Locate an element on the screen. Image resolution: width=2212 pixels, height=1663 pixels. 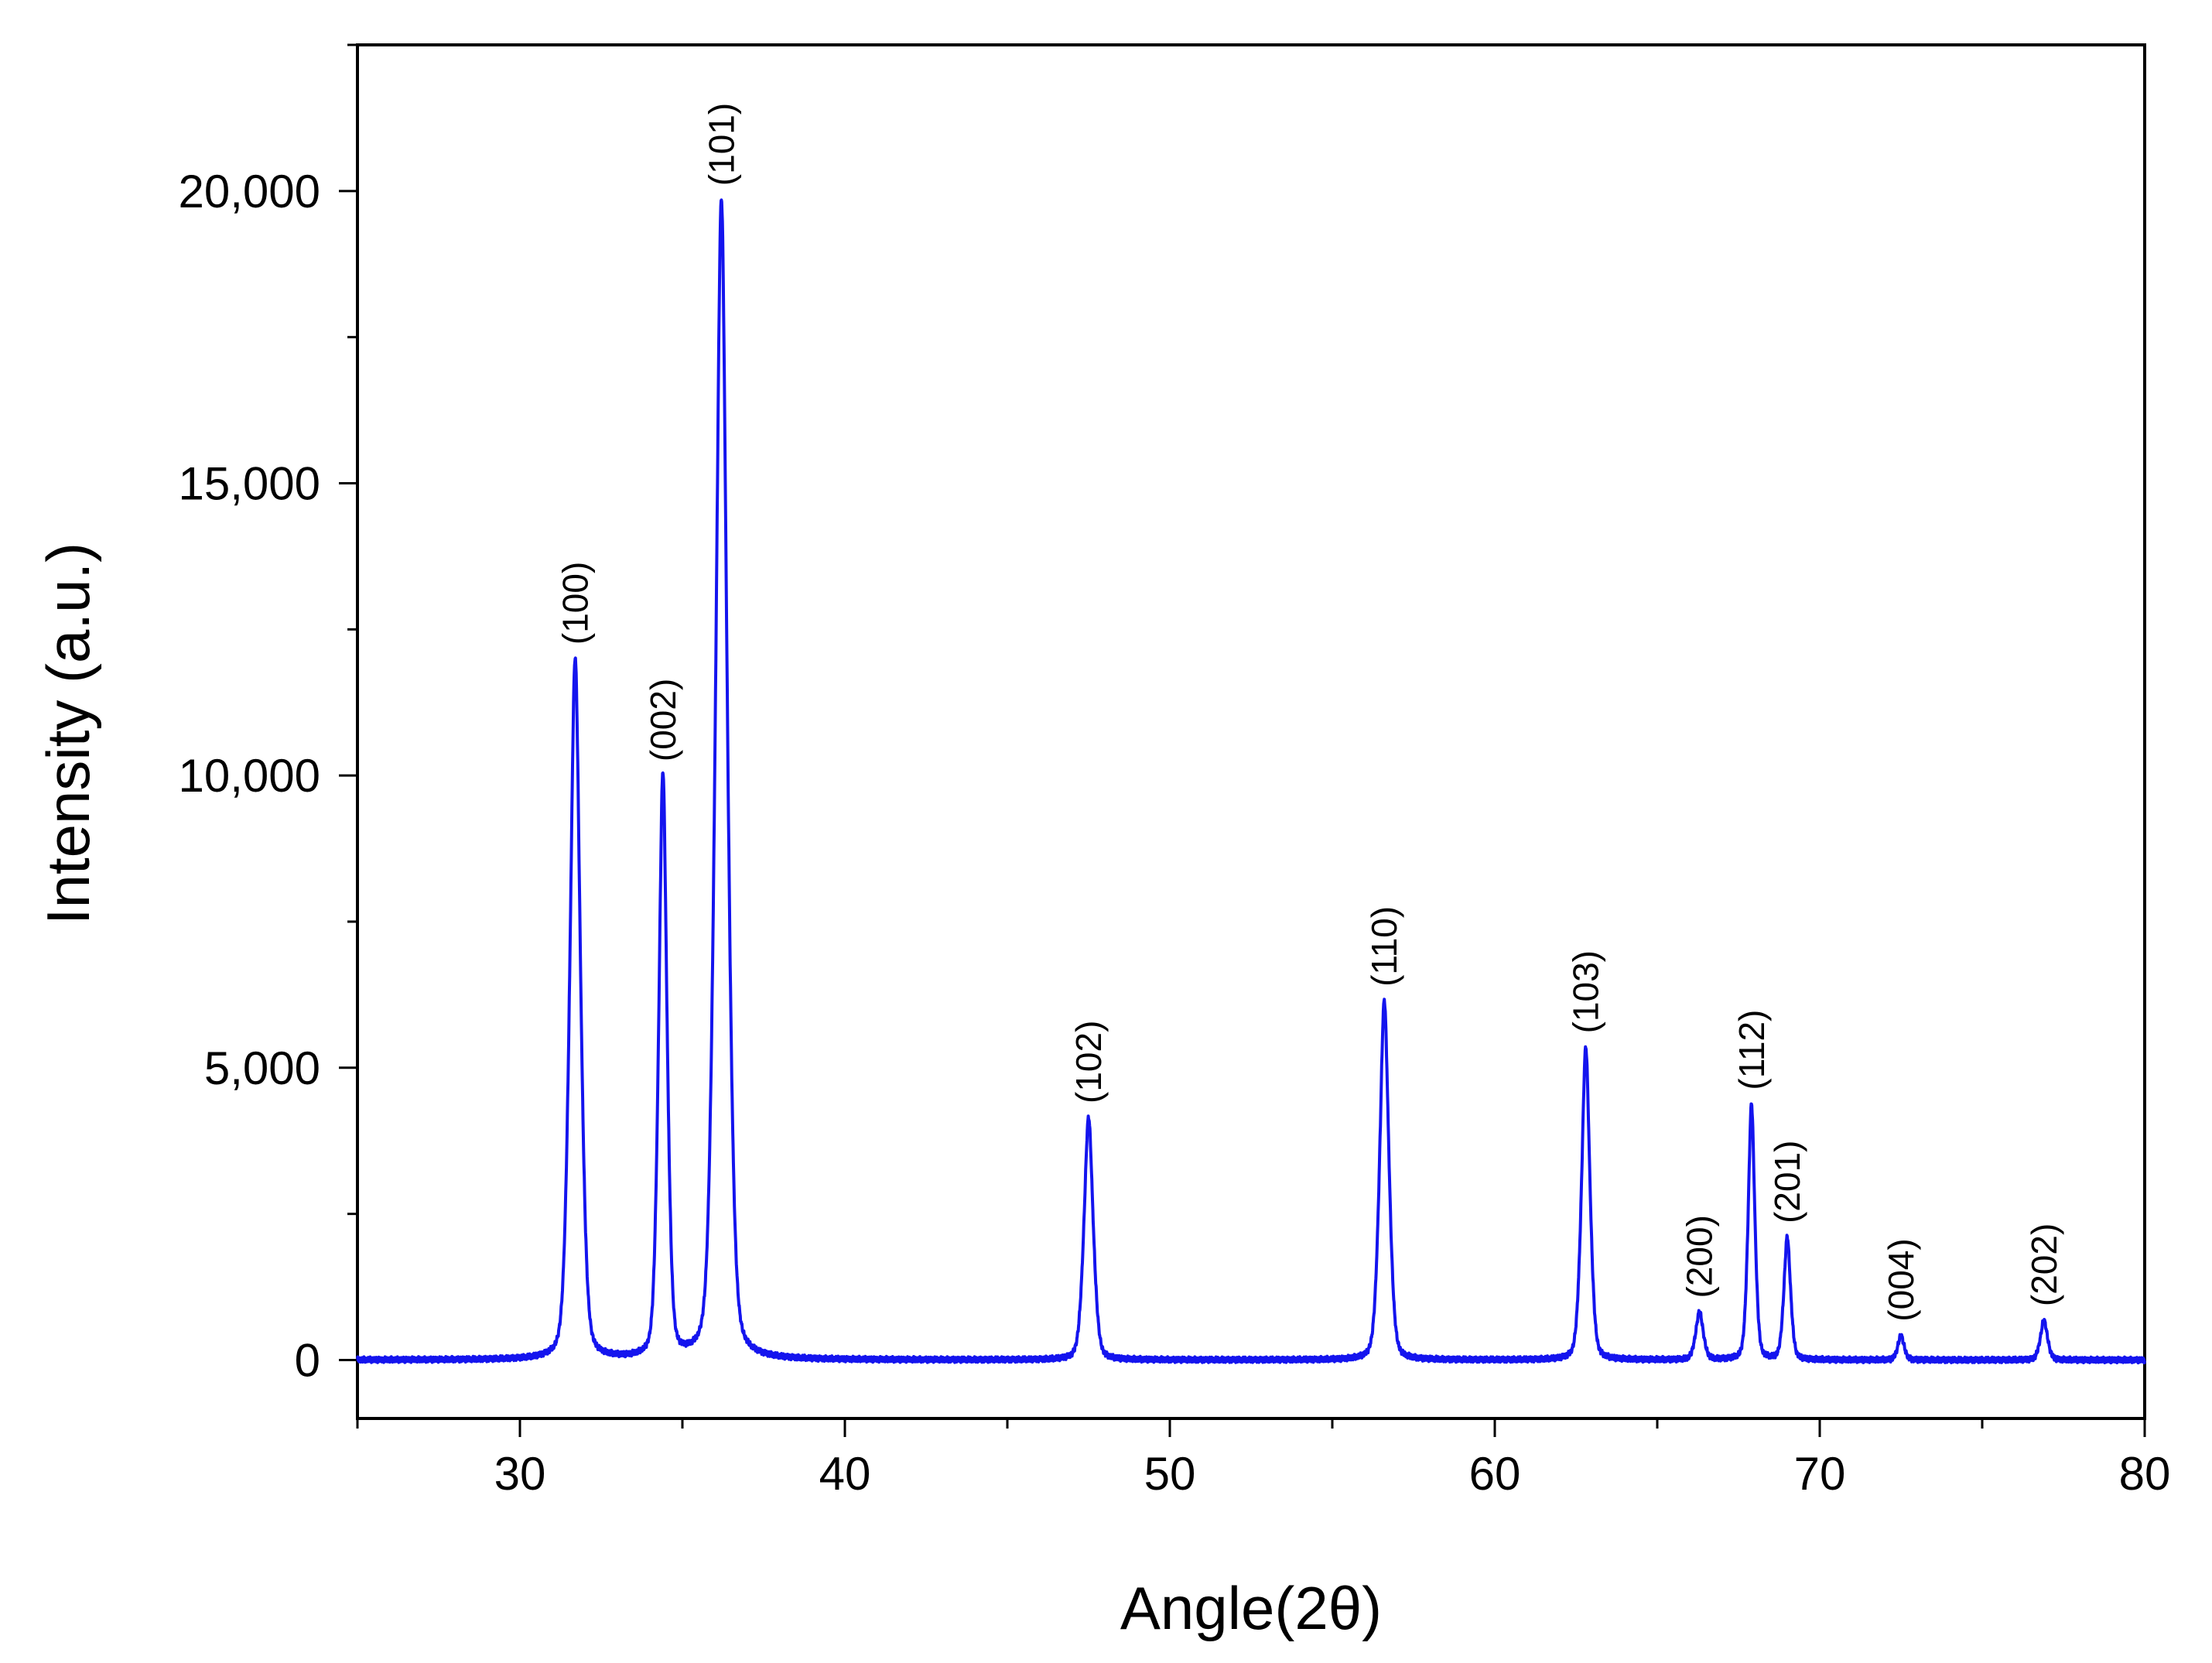
x-tick-label: 80 is located at coordinates (2145, 1474).